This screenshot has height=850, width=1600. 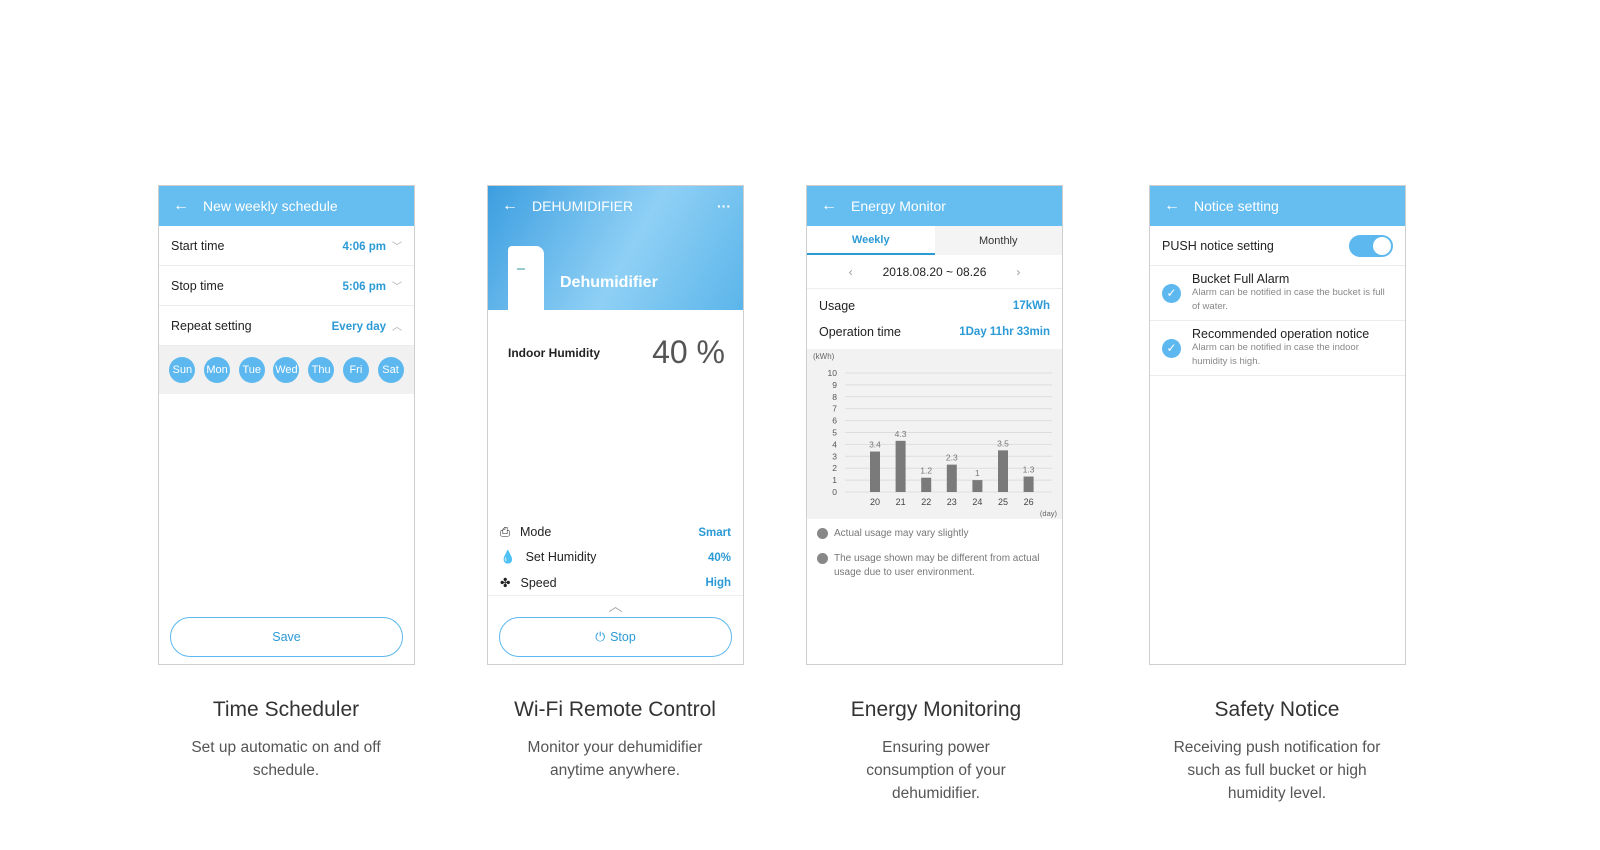 I want to click on y-tick-label: 1, so click(x=834, y=480).